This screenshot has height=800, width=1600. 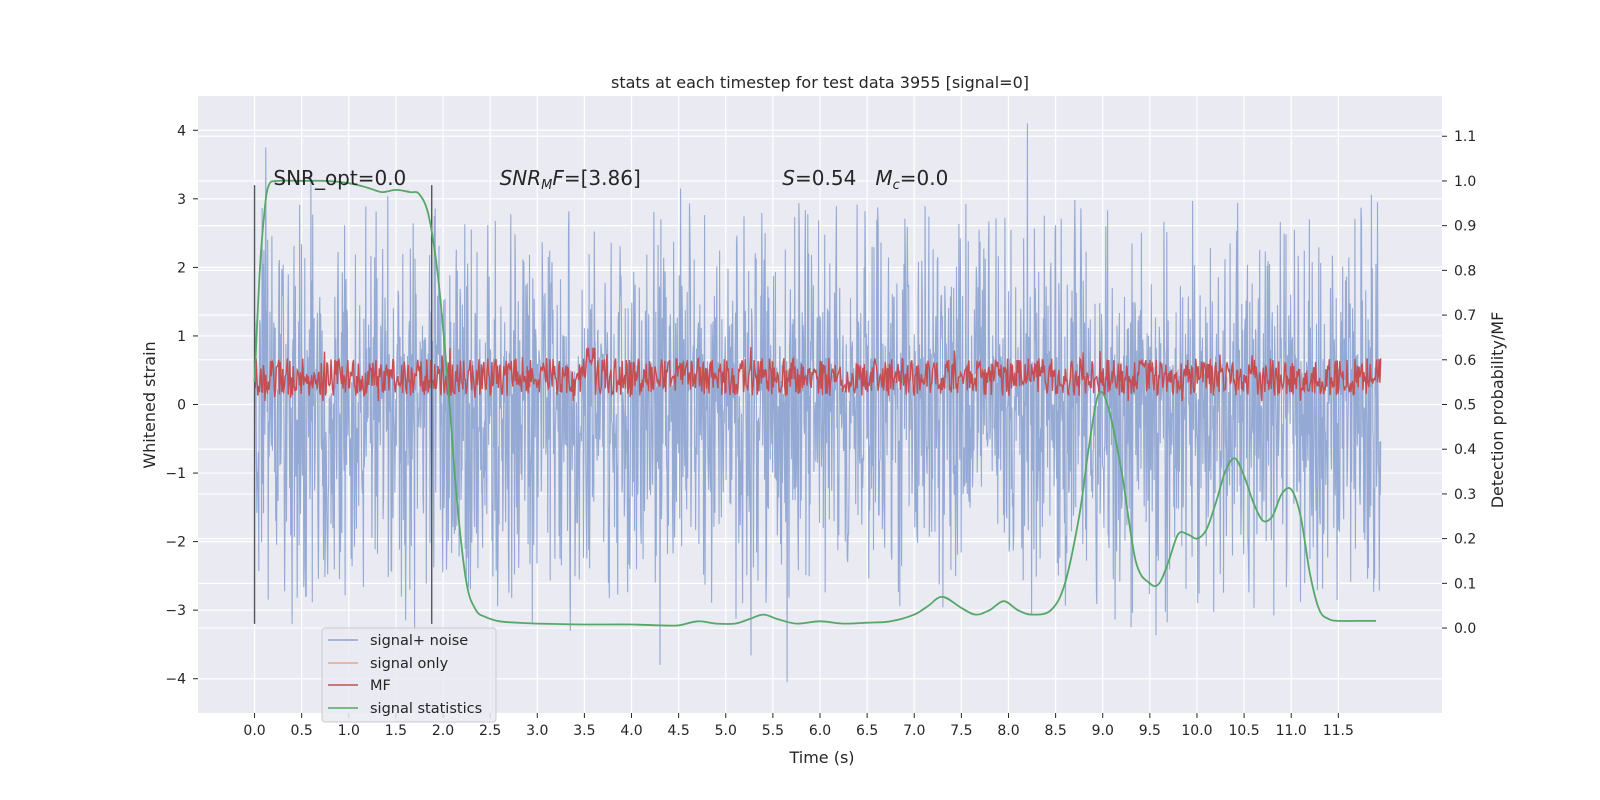 What do you see at coordinates (380, 686) in the screenshot?
I see `legend-label-mf: MF` at bounding box center [380, 686].